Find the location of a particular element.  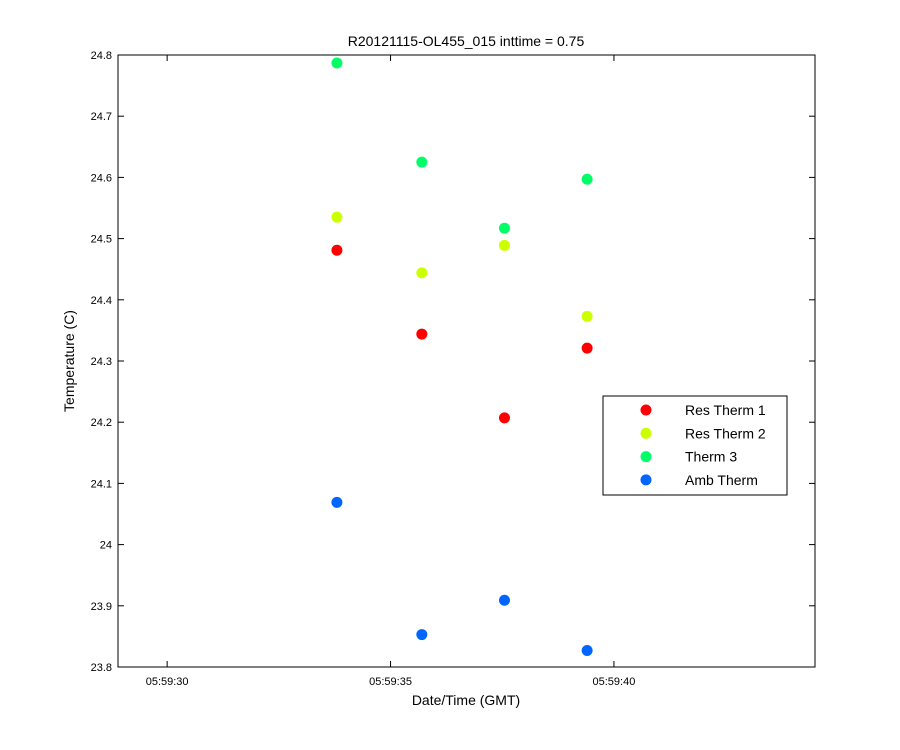

legend: Res Therm 1 Res Therm 2 Therm 3 Amb Therm is located at coordinates (695, 445).